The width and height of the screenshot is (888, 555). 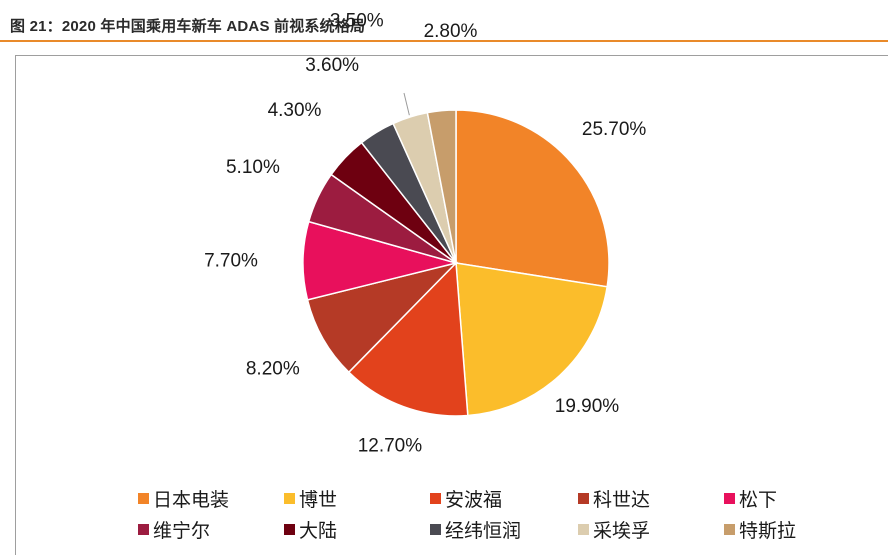 What do you see at coordinates (191, 500) in the screenshot?
I see `legend-label-1: 日本电装` at bounding box center [191, 500].